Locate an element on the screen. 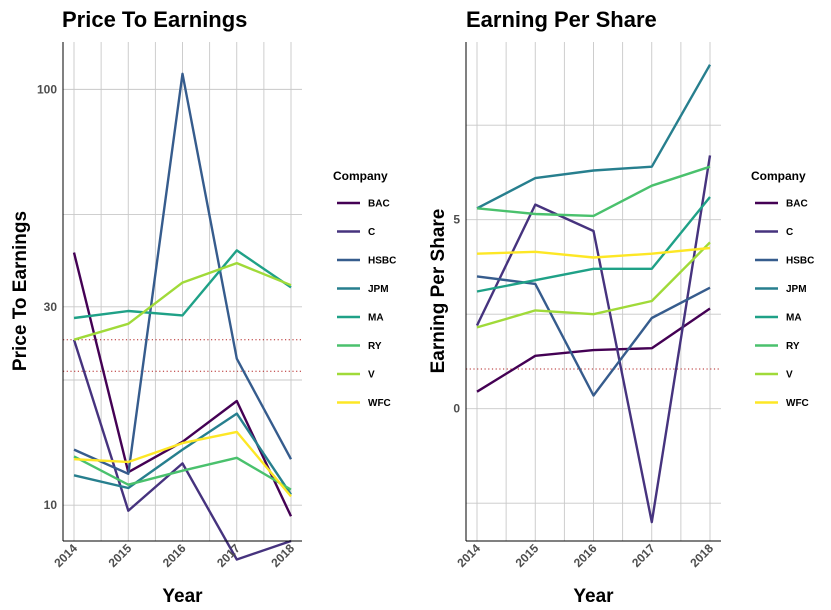 This screenshot has width=831, height=610. chart-title: Earning Per Share is located at coordinates (561, 19).